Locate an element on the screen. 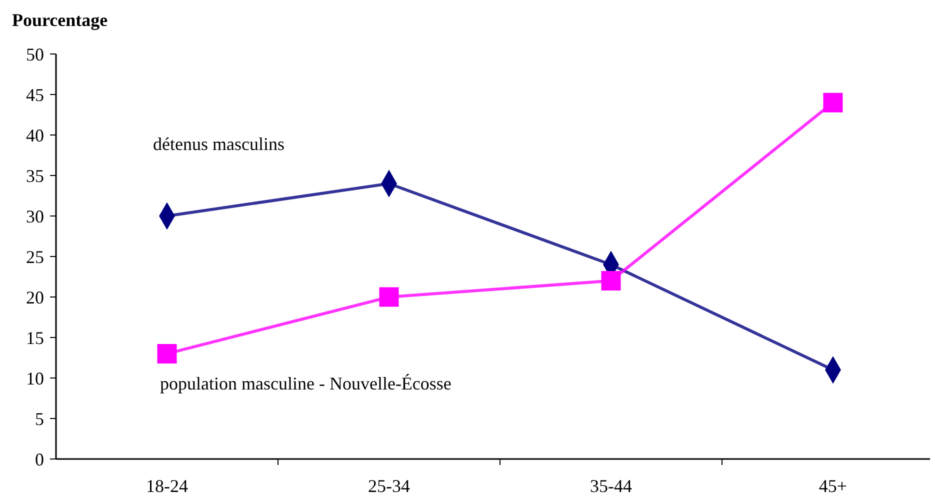 The width and height of the screenshot is (935, 499). text: détenus masculins is located at coordinates (218, 144).